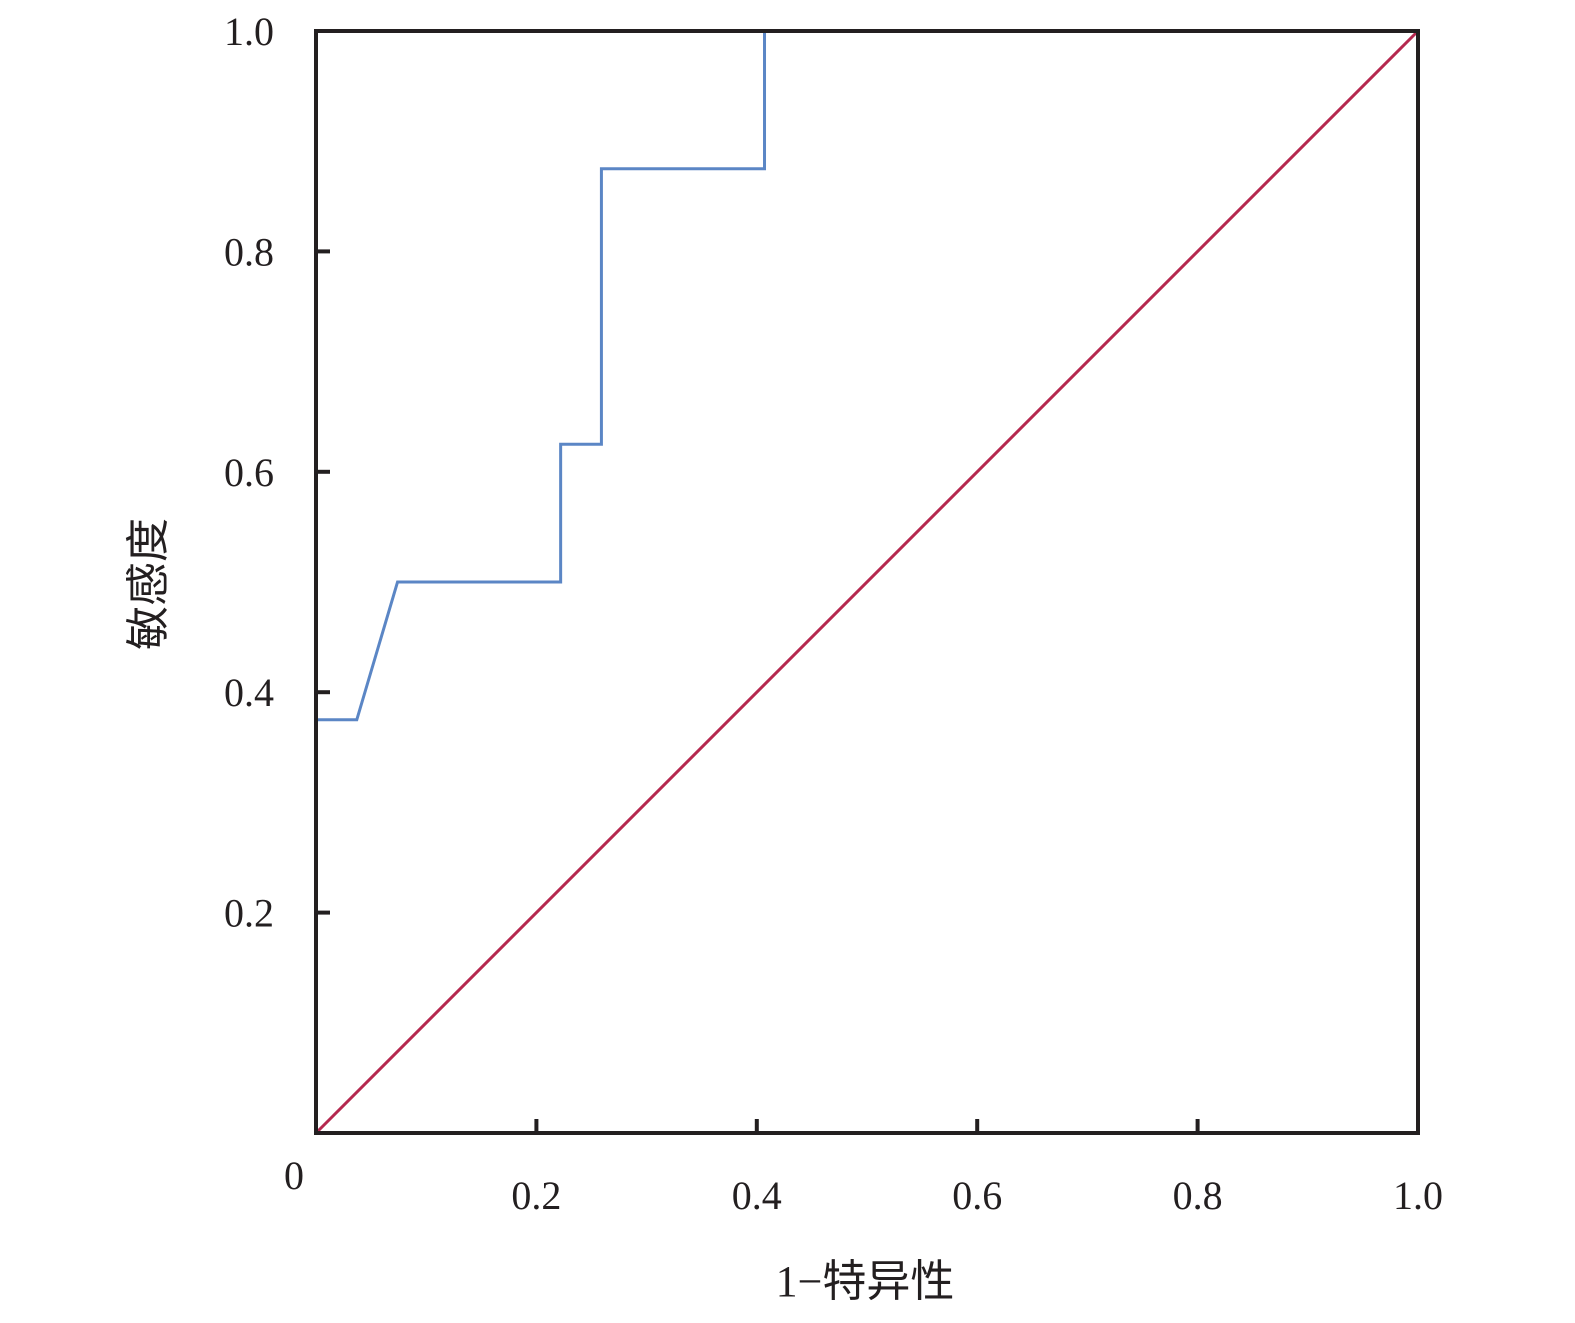 The image size is (1575, 1323). I want to click on y-tick-label: 0.6, so click(249, 472).